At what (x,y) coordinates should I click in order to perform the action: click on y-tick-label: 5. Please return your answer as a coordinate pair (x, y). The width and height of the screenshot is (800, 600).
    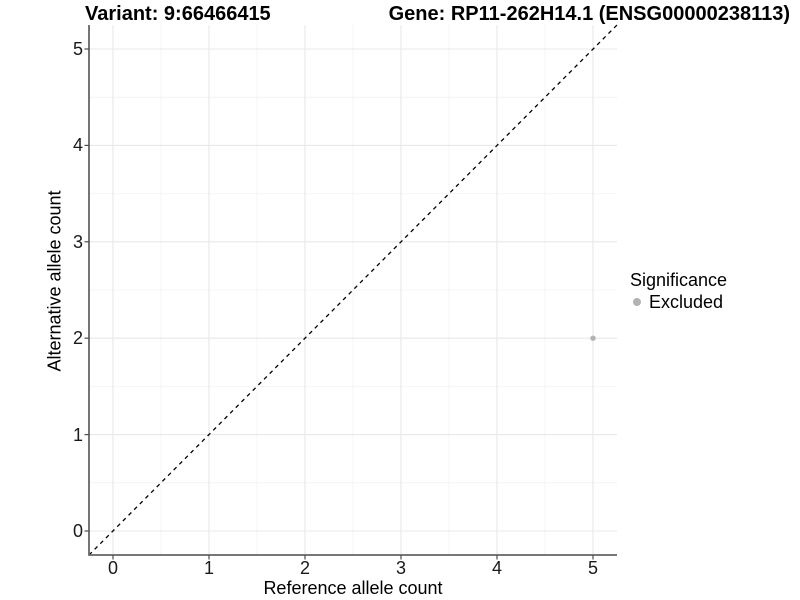
    Looking at the image, I should click on (77, 49).